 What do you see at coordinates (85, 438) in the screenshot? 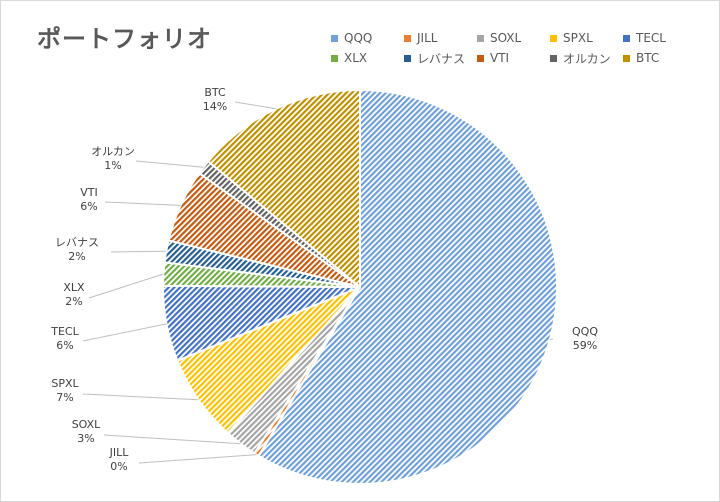
I see `data-label-percent: 3%` at bounding box center [85, 438].